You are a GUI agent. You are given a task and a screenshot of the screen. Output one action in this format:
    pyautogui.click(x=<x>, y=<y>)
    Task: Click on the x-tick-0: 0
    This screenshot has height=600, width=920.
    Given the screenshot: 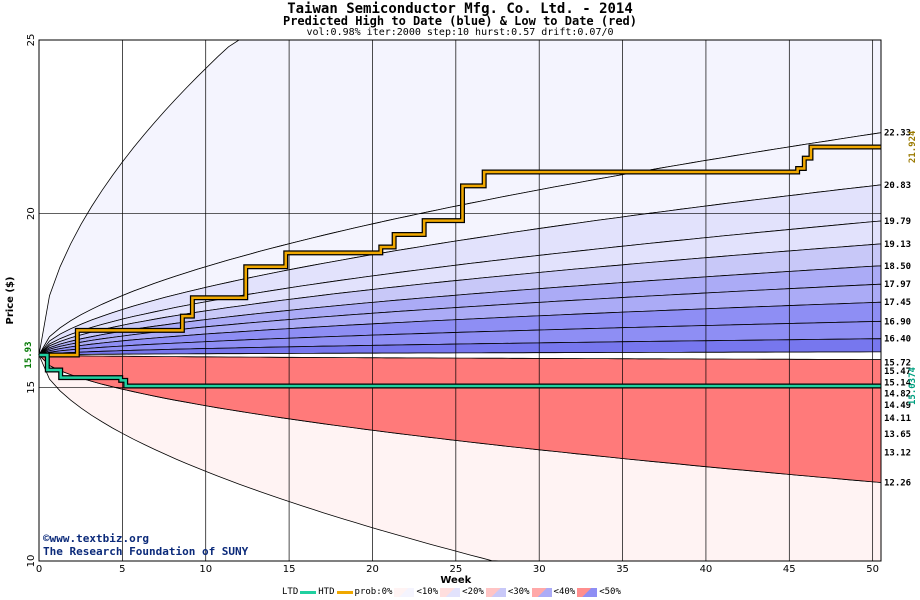 What is the action you would take?
    pyautogui.click(x=39, y=569)
    